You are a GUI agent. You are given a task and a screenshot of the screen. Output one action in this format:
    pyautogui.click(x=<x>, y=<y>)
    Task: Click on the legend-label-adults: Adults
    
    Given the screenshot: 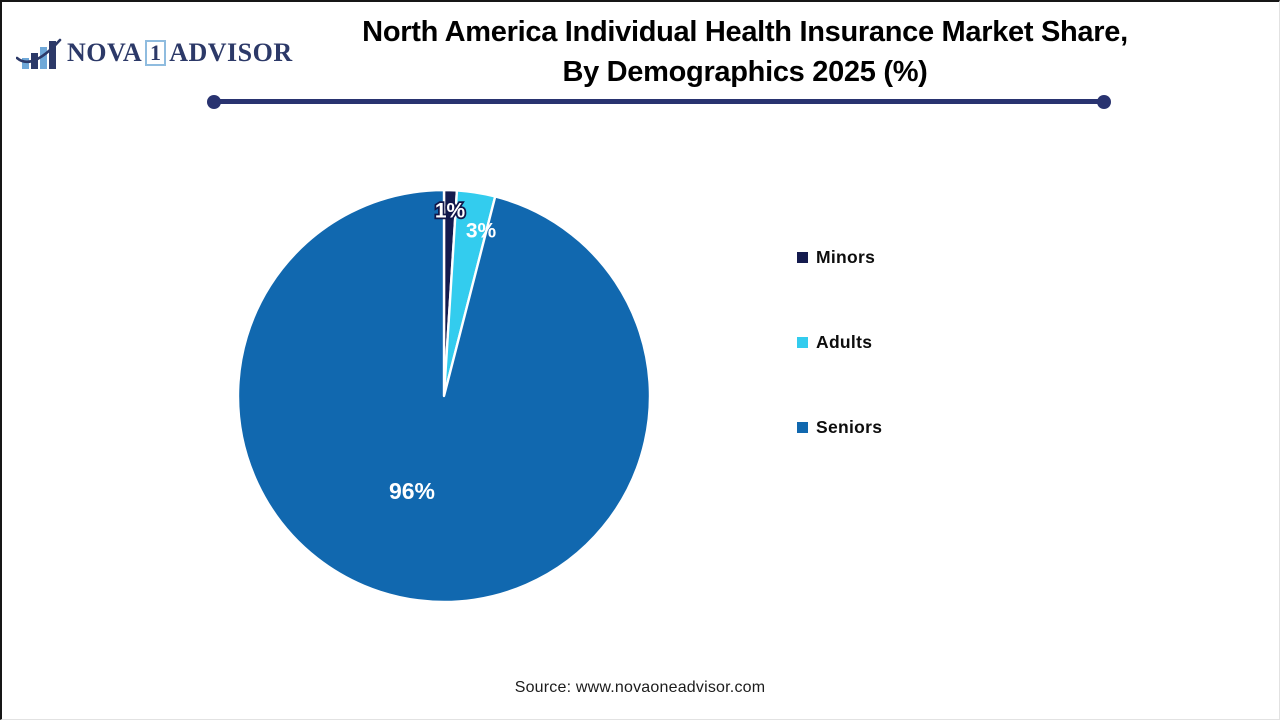 What is the action you would take?
    pyautogui.click(x=844, y=341)
    